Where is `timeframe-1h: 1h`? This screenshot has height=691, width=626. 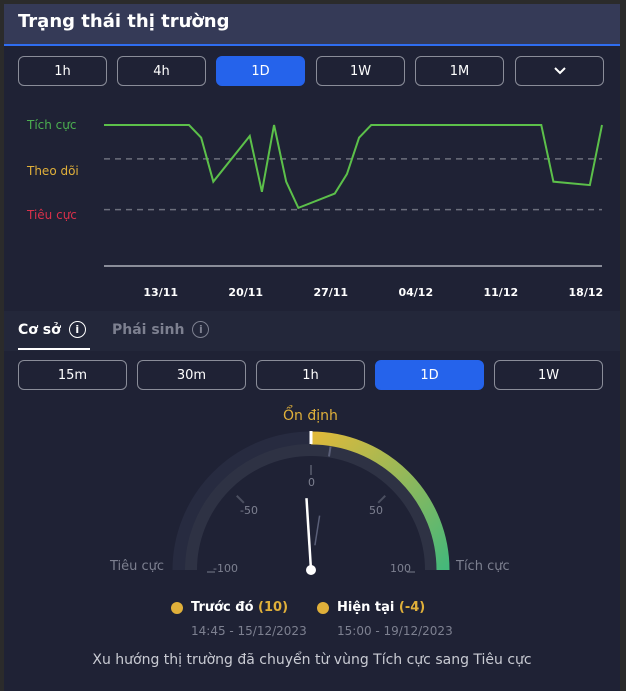 timeframe-1h: 1h is located at coordinates (62, 71).